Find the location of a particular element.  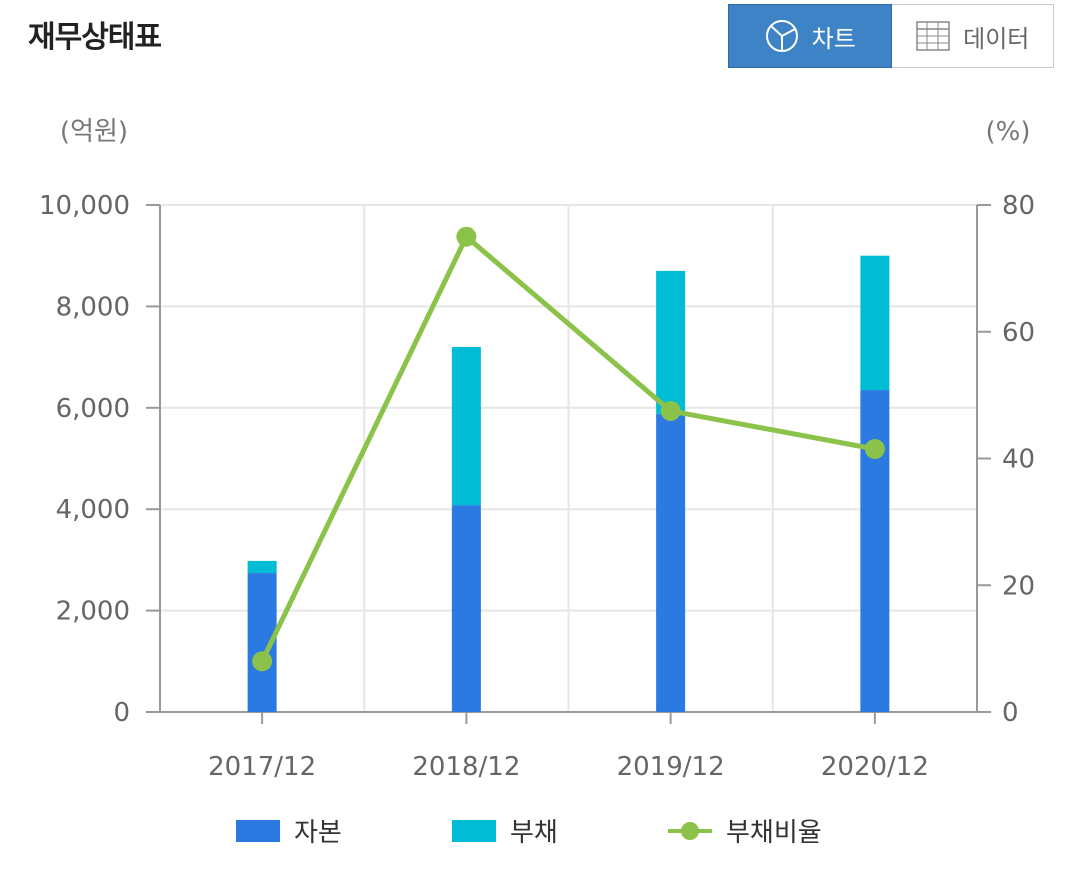

y-left-unit-label: (억원) is located at coordinates (94, 132).